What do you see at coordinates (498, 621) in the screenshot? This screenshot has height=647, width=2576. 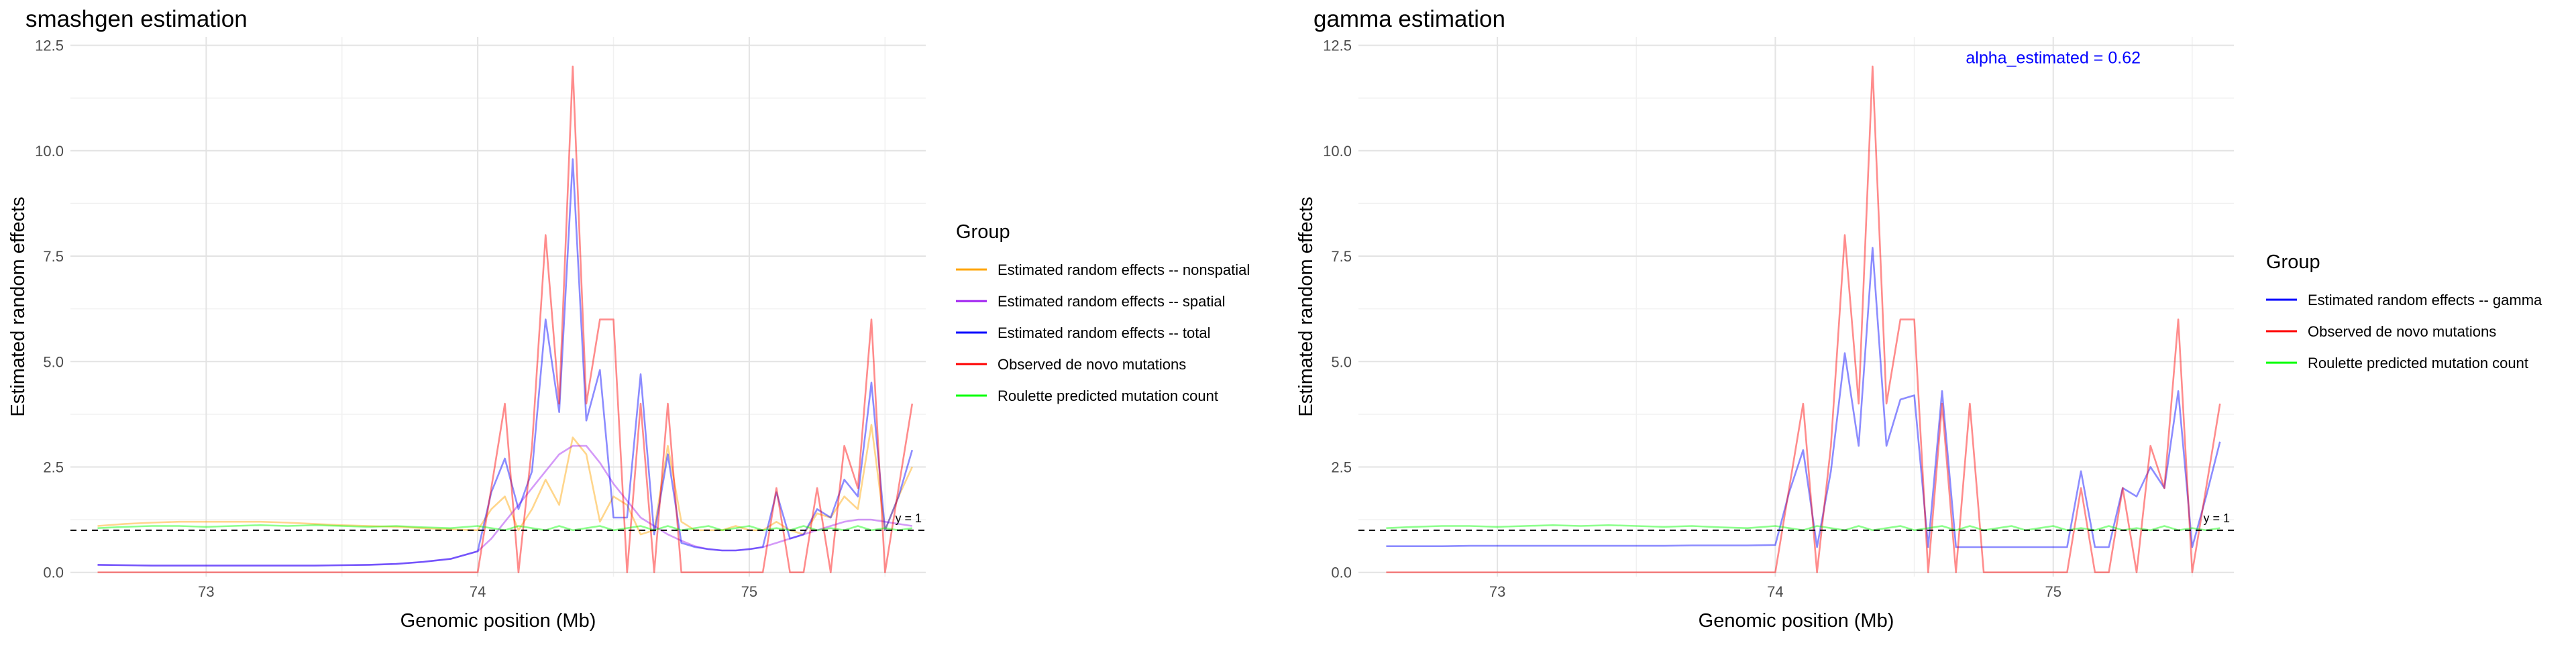 I see `chart-0-xaxis-label: Genomic position (Mb)` at bounding box center [498, 621].